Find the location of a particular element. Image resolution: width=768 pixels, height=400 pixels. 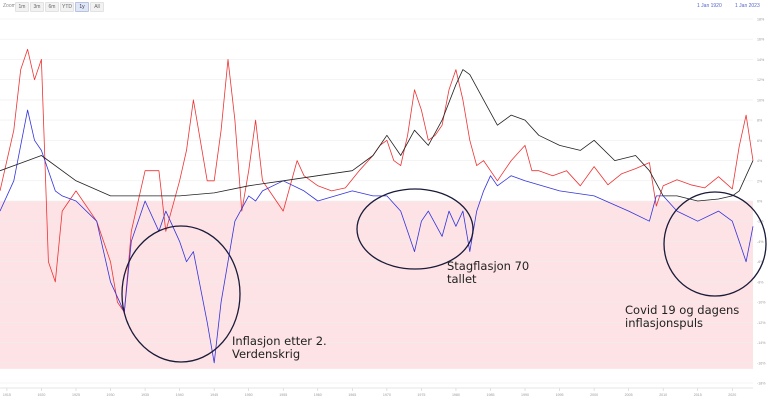

y-tick-label: 0% is located at coordinates (760, 202).